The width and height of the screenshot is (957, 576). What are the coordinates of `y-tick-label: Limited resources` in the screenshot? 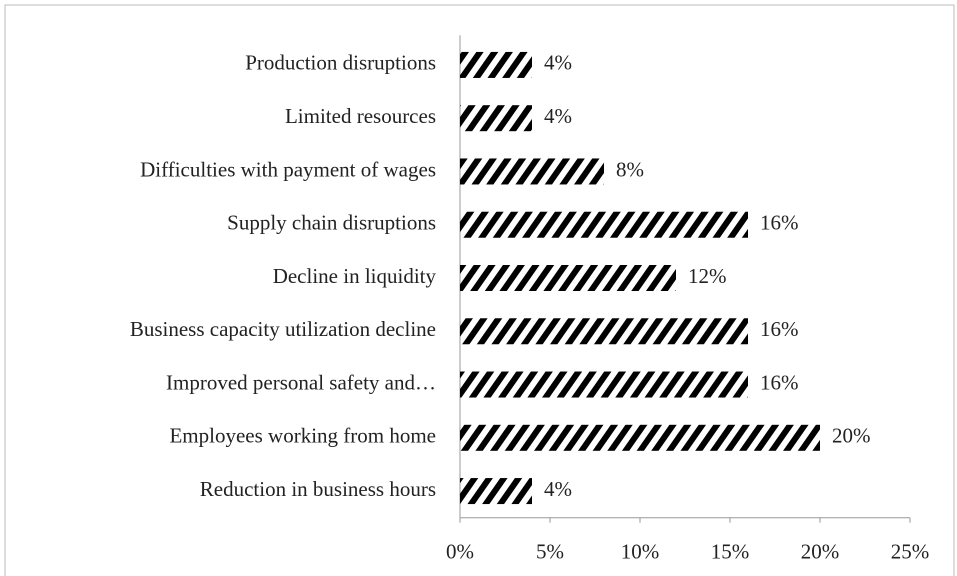 It's located at (360, 116).